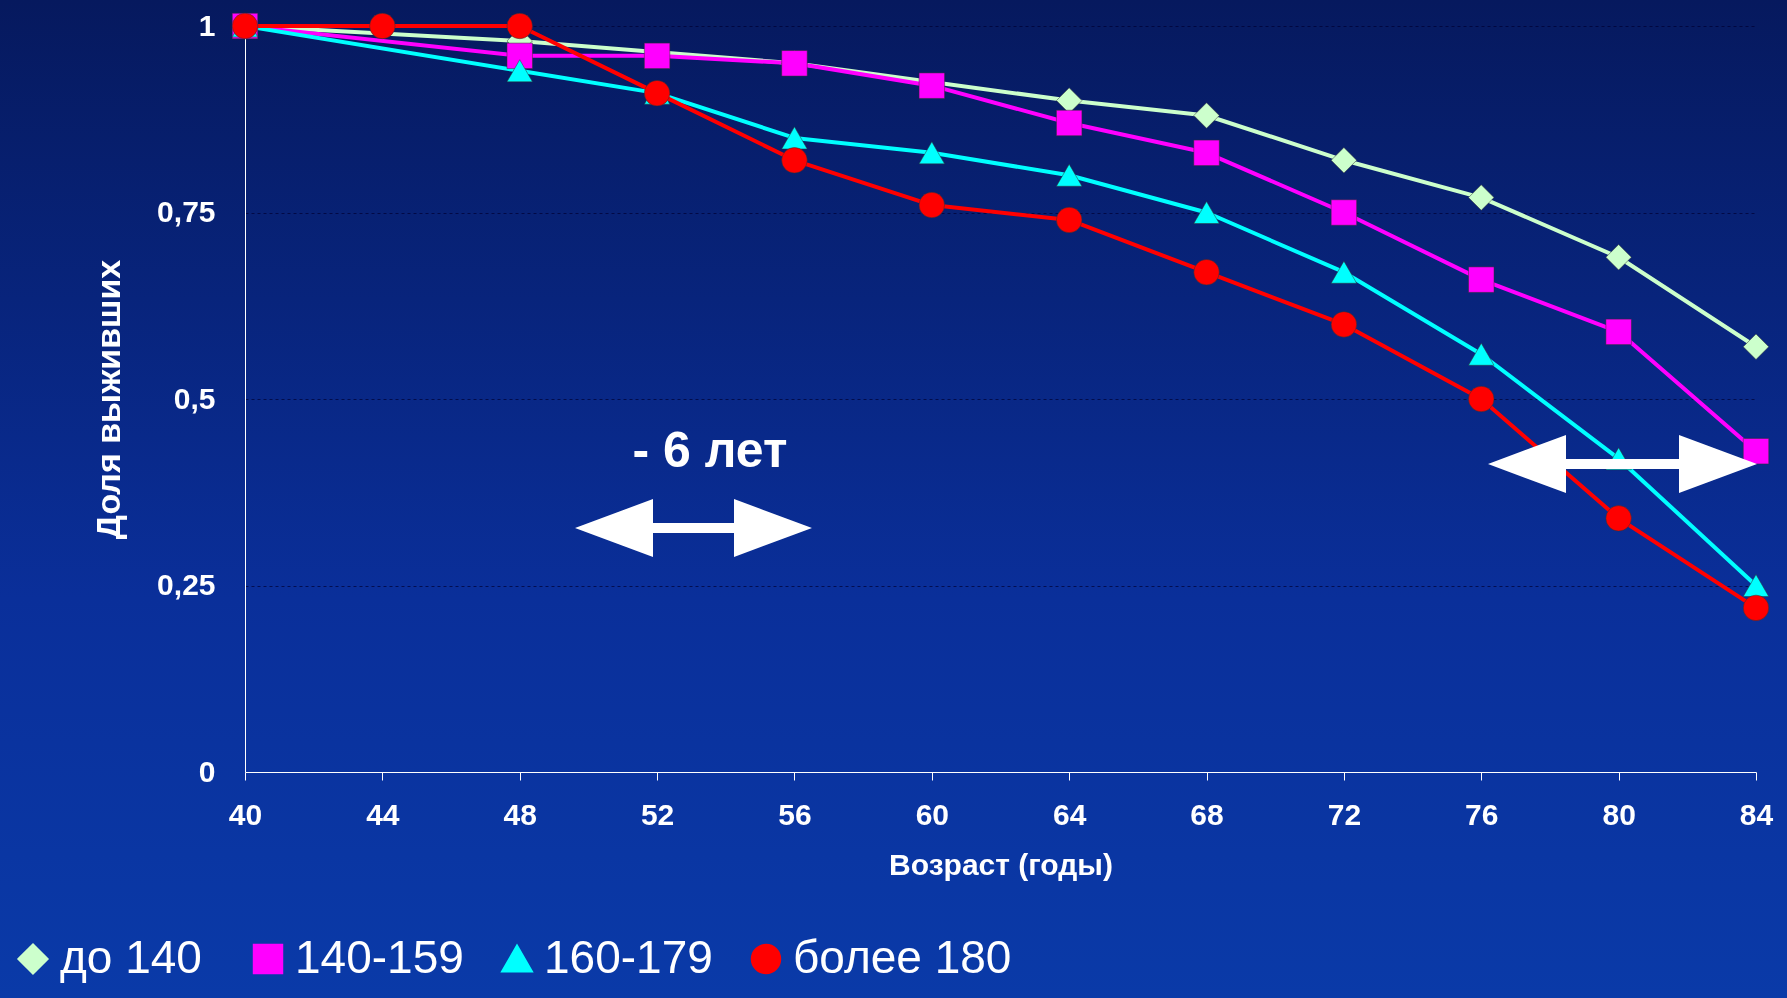 This screenshot has width=1787, height=998. Describe the element at coordinates (932, 814) in the screenshot. I see `x-tick-label: 60` at that location.